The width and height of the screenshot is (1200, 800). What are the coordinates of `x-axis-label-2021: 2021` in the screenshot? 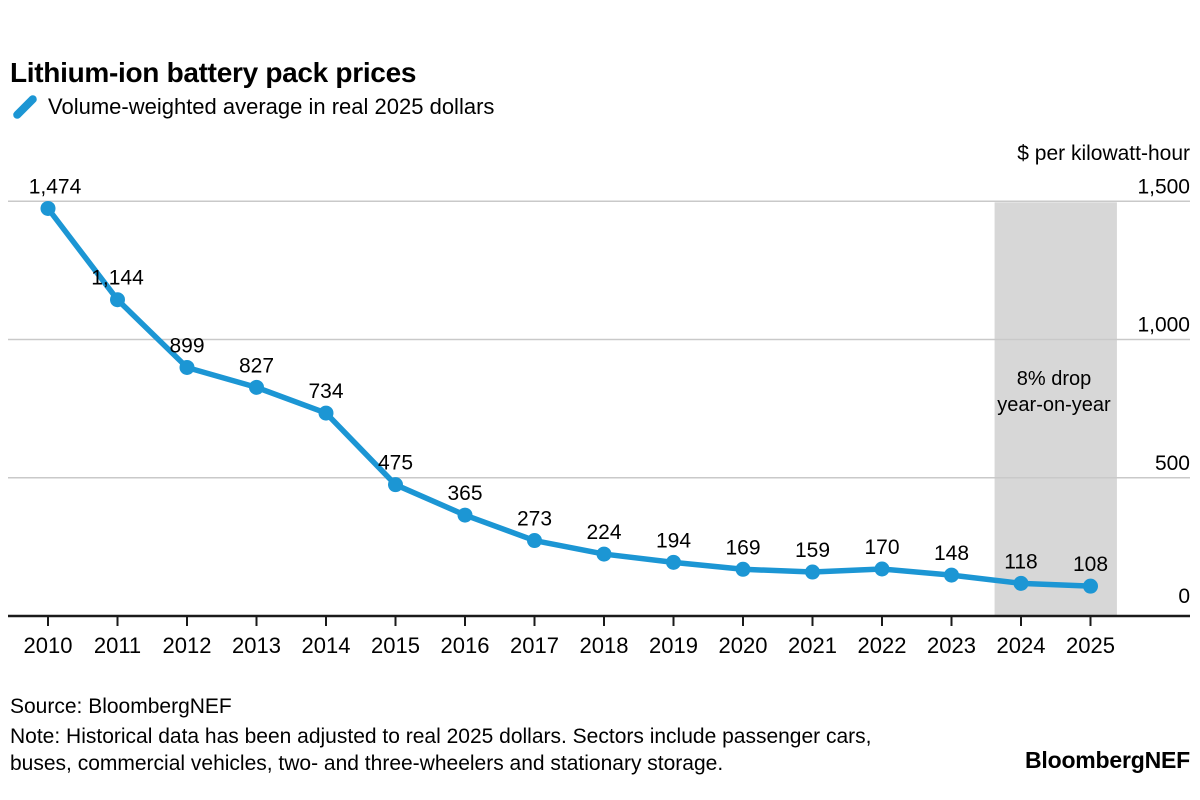 It's located at (812, 645).